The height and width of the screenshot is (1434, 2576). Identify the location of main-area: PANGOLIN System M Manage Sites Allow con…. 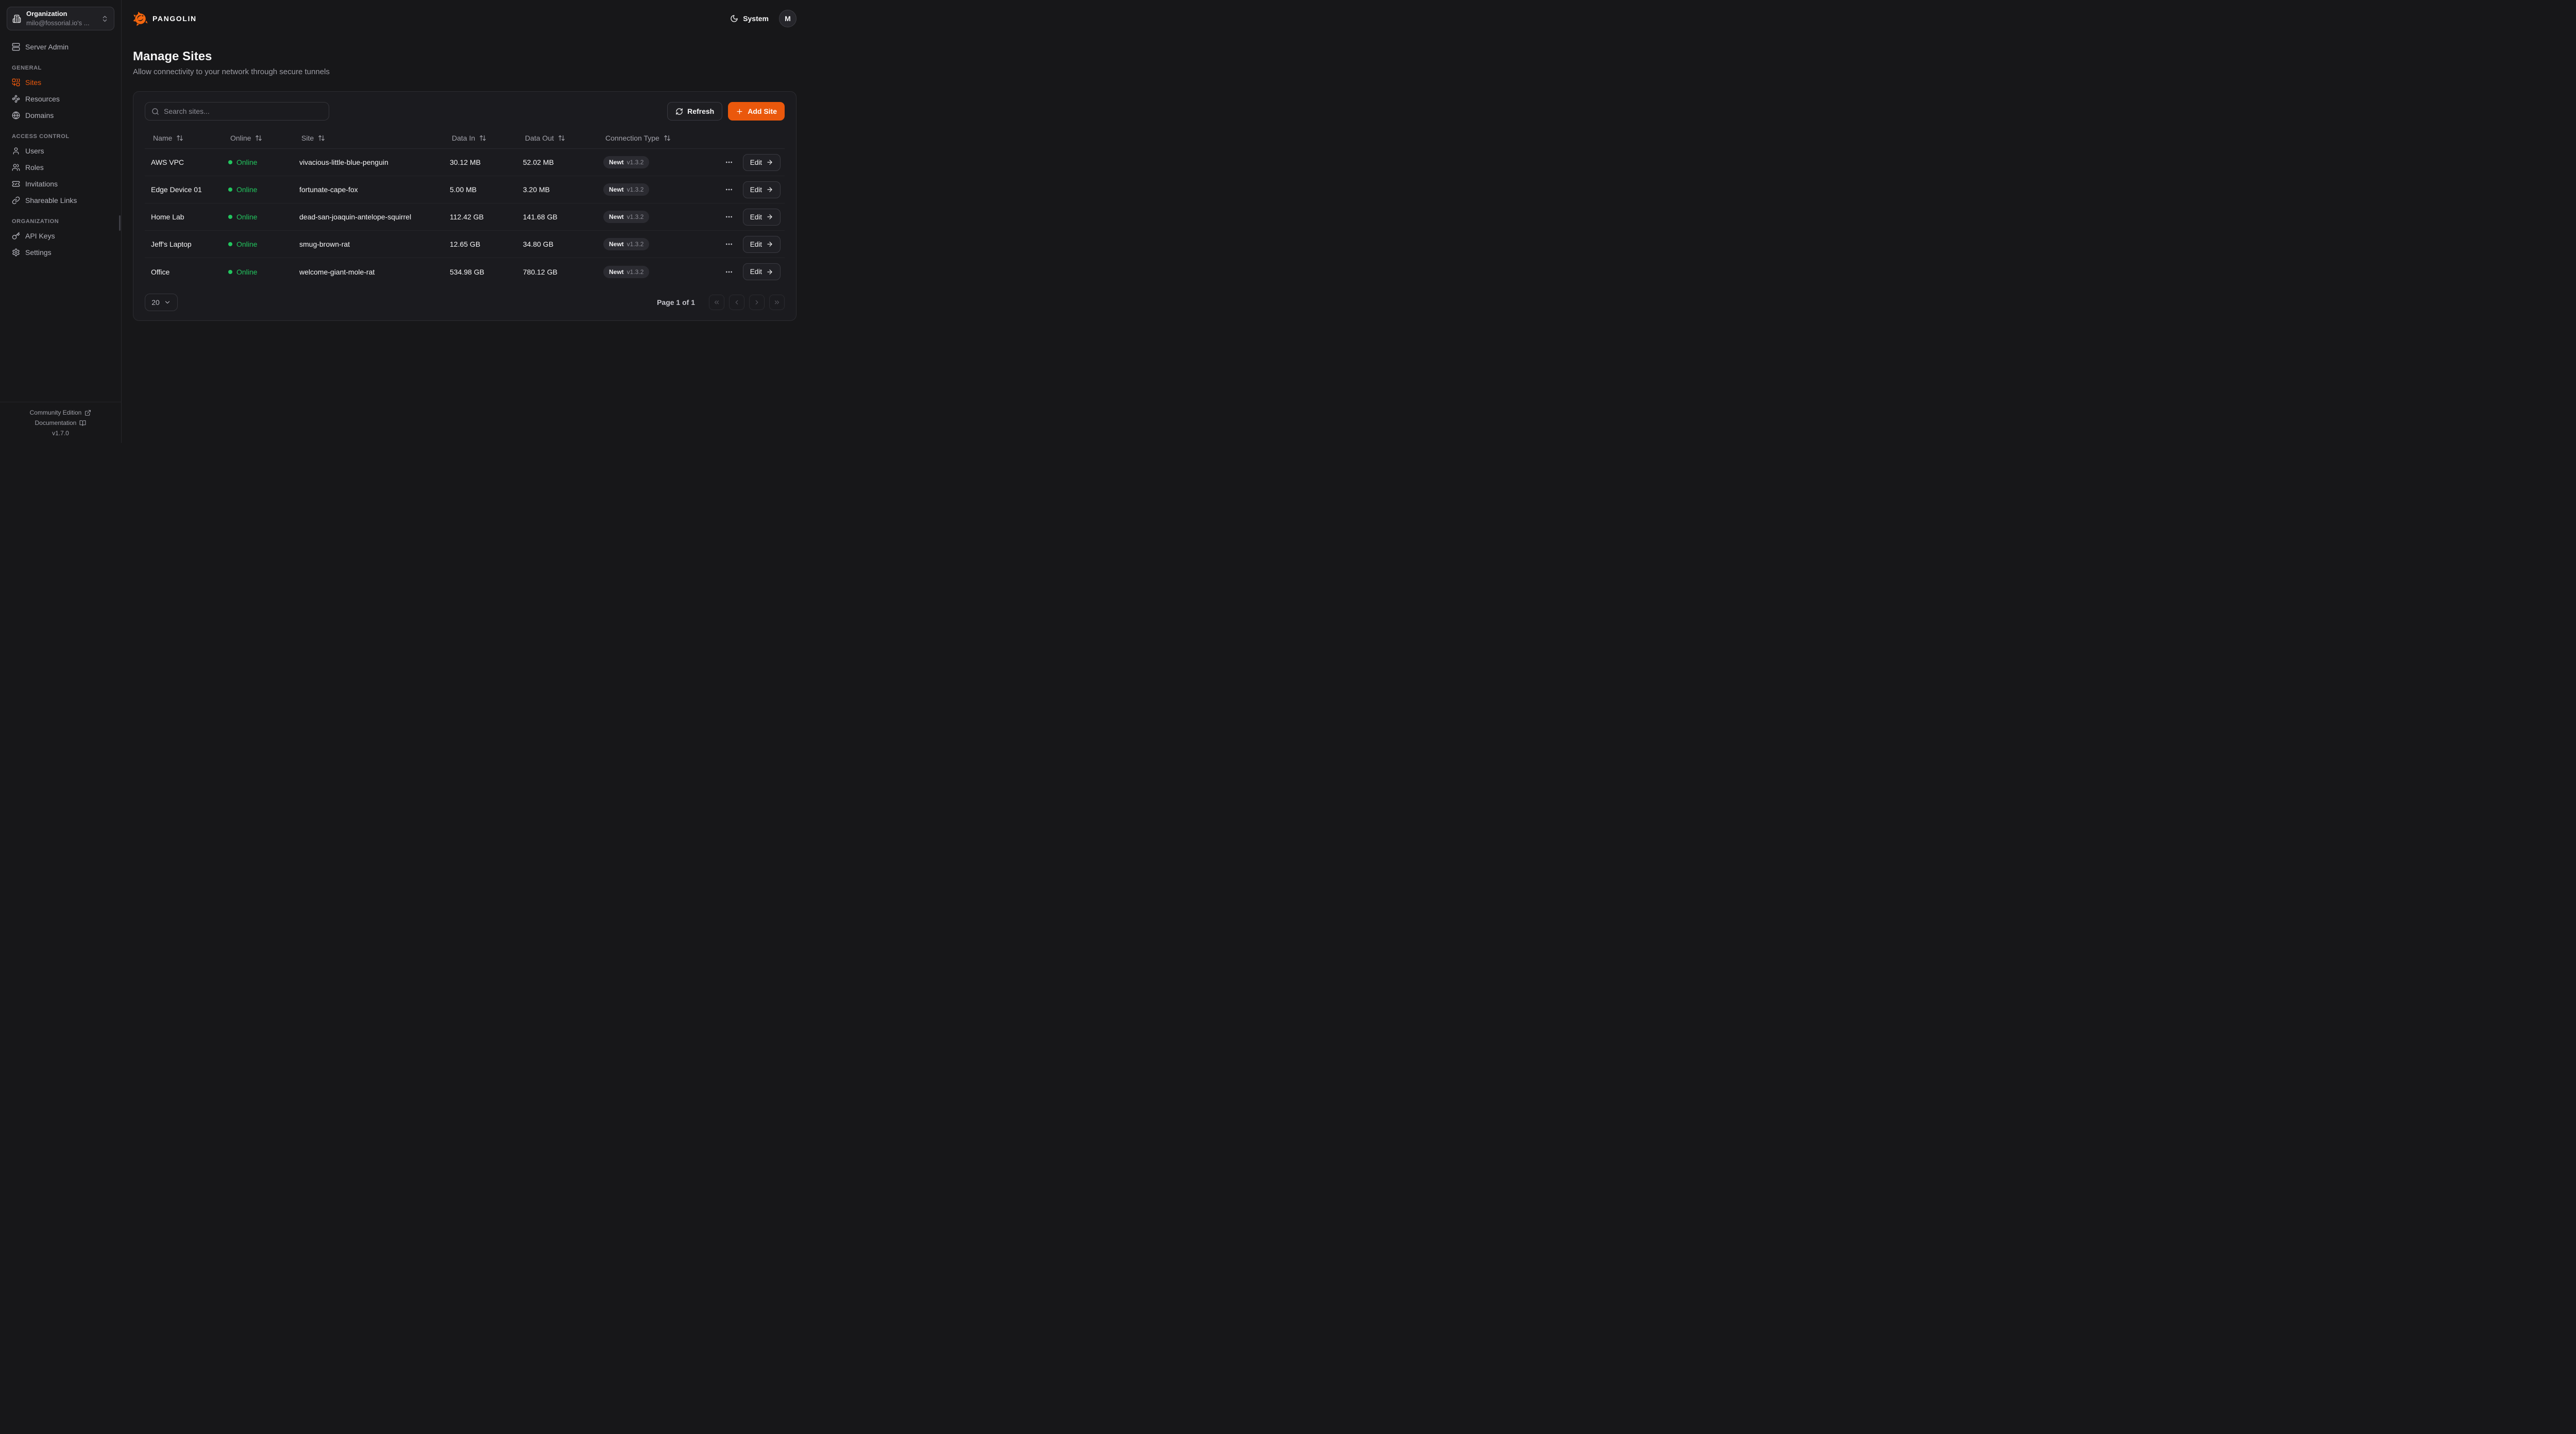
(465, 221).